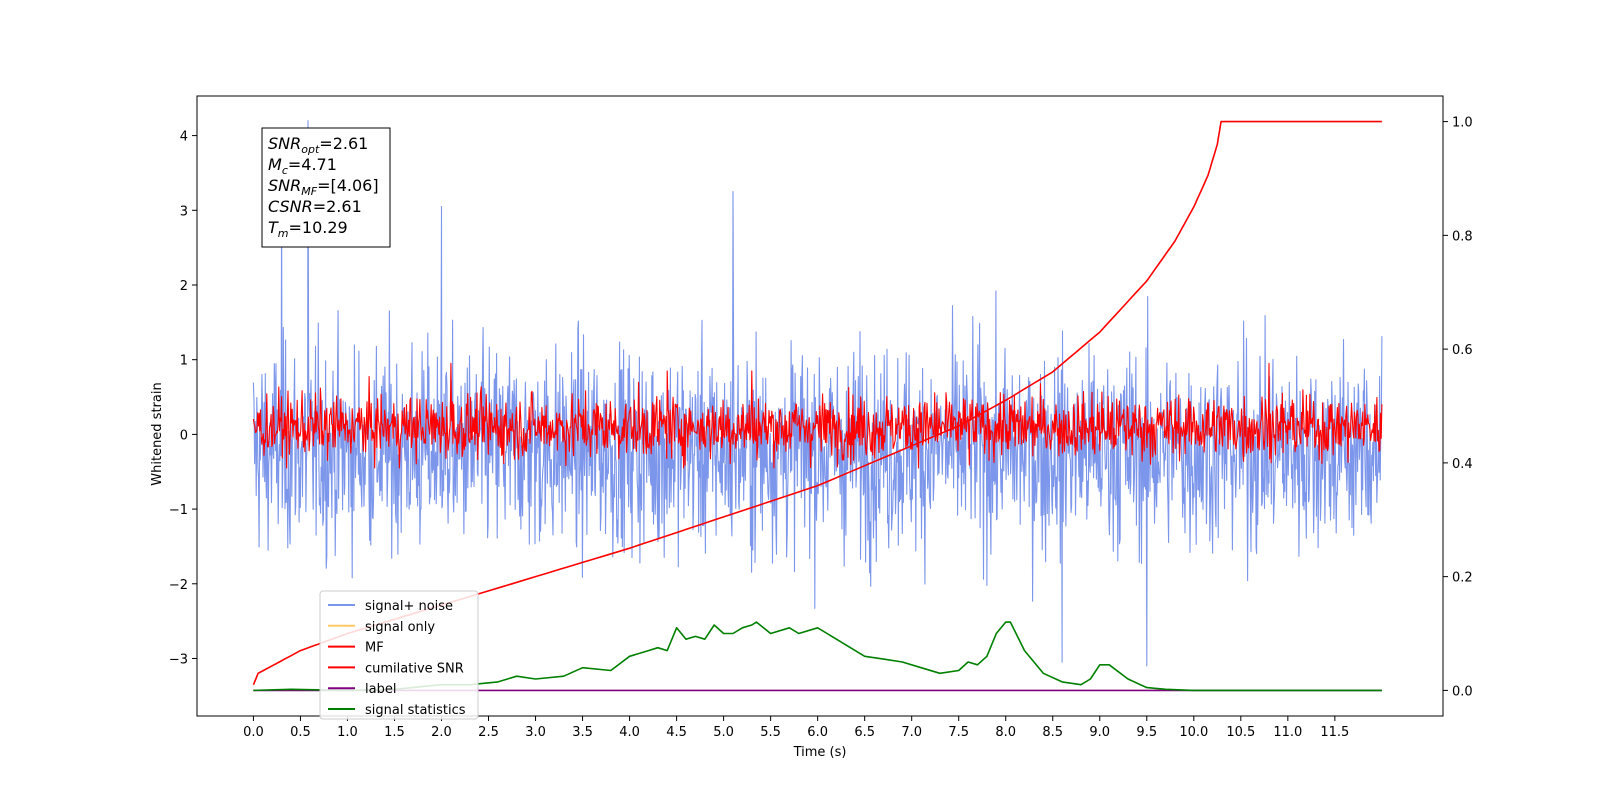 Image resolution: width=1600 pixels, height=804 pixels. What do you see at coordinates (723, 732) in the screenshot?
I see `x-tick-label: 5.0` at bounding box center [723, 732].